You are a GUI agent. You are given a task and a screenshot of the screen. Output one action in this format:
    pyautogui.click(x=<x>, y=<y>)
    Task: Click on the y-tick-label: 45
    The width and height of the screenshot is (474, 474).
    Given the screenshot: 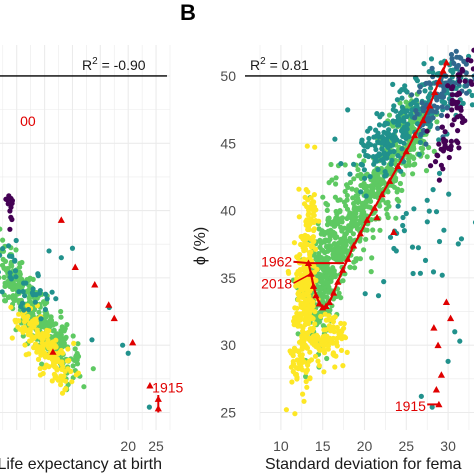 What is the action you would take?
    pyautogui.click(x=228, y=143)
    